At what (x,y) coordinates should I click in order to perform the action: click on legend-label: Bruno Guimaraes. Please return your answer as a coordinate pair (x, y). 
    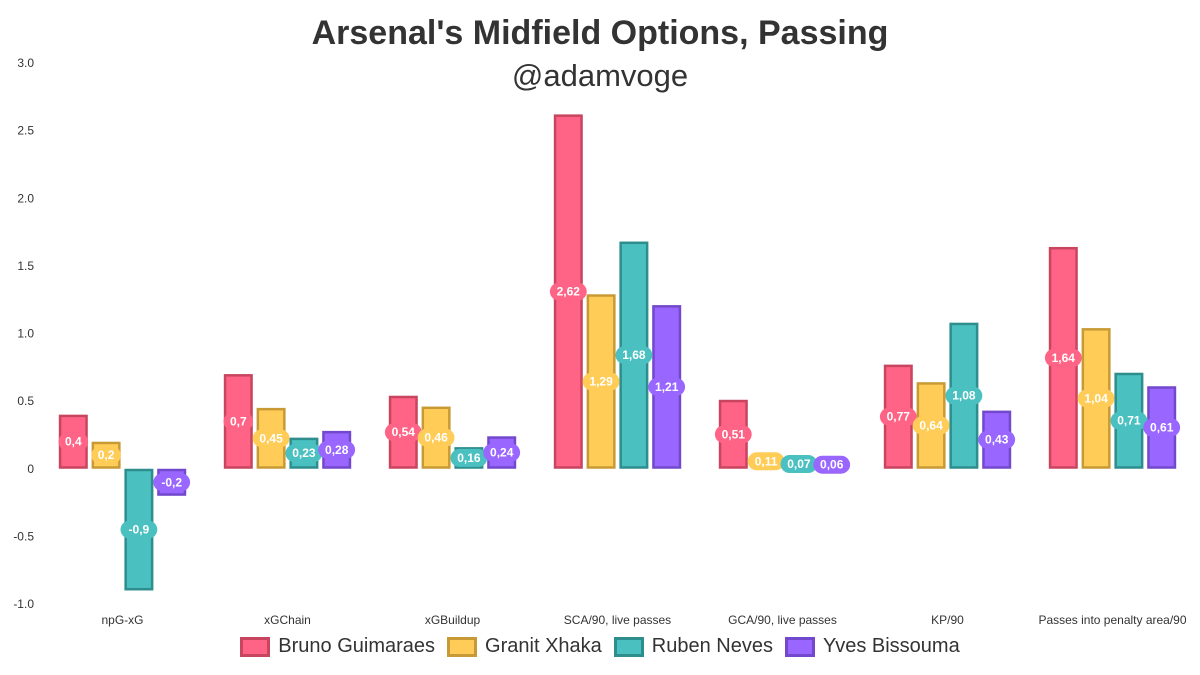
    Looking at the image, I should click on (357, 646).